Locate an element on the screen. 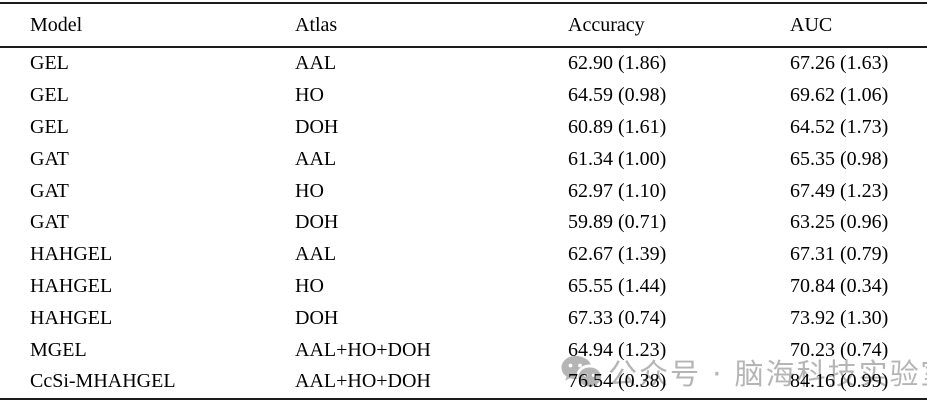 The image size is (927, 413). cell-auc: 65.35 (0.98) is located at coordinates (839, 158).